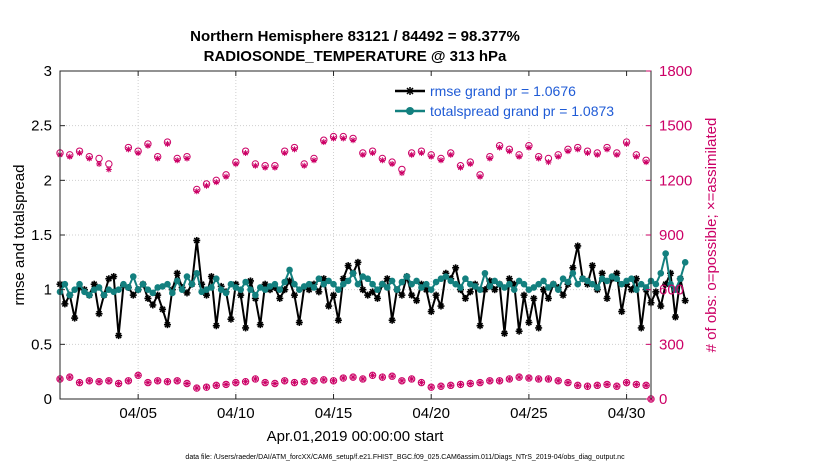  What do you see at coordinates (41, 344) in the screenshot?
I see `y-tick-label-left: 0.5` at bounding box center [41, 344].